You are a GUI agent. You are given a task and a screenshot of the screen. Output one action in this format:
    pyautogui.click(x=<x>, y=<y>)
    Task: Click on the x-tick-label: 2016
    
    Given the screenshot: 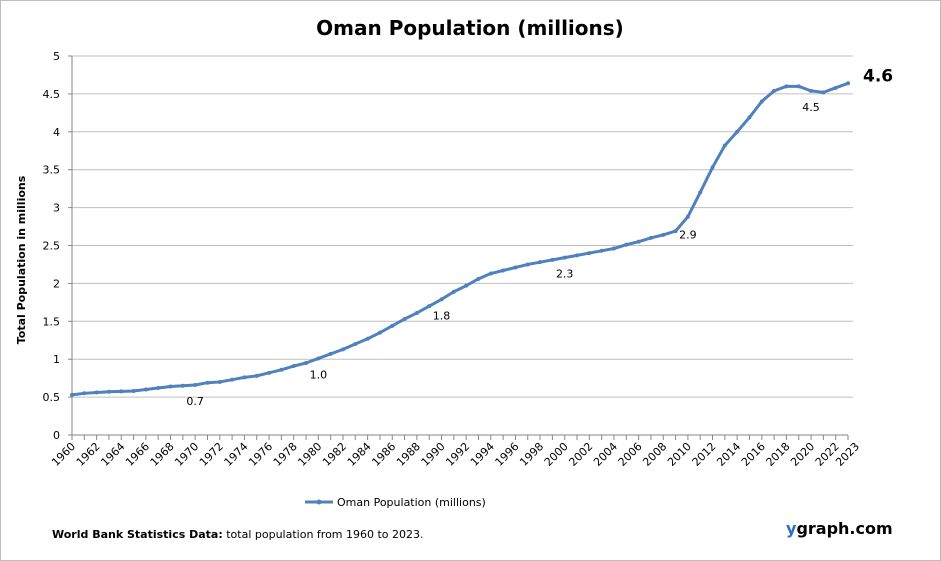 What is the action you would take?
    pyautogui.click(x=753, y=454)
    